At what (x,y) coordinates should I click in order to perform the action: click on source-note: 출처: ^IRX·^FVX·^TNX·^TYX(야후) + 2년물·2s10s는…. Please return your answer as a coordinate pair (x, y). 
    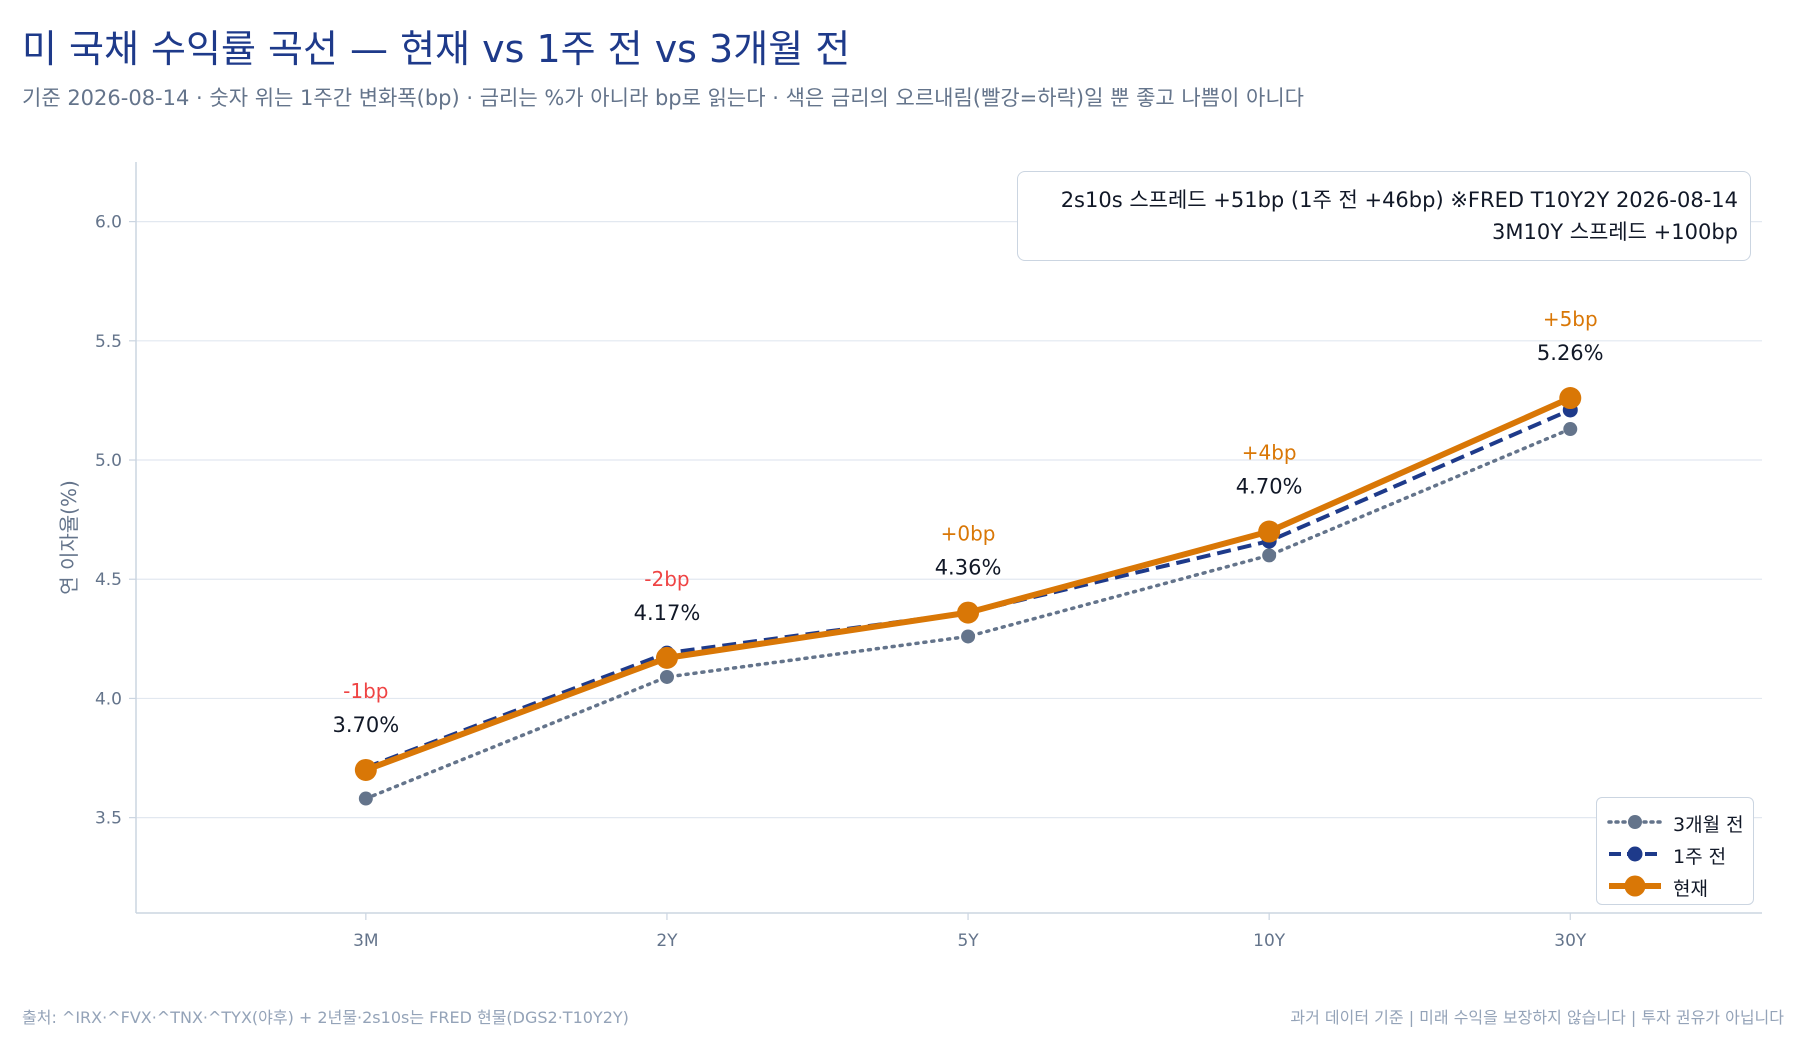
    Looking at the image, I should click on (325, 1017).